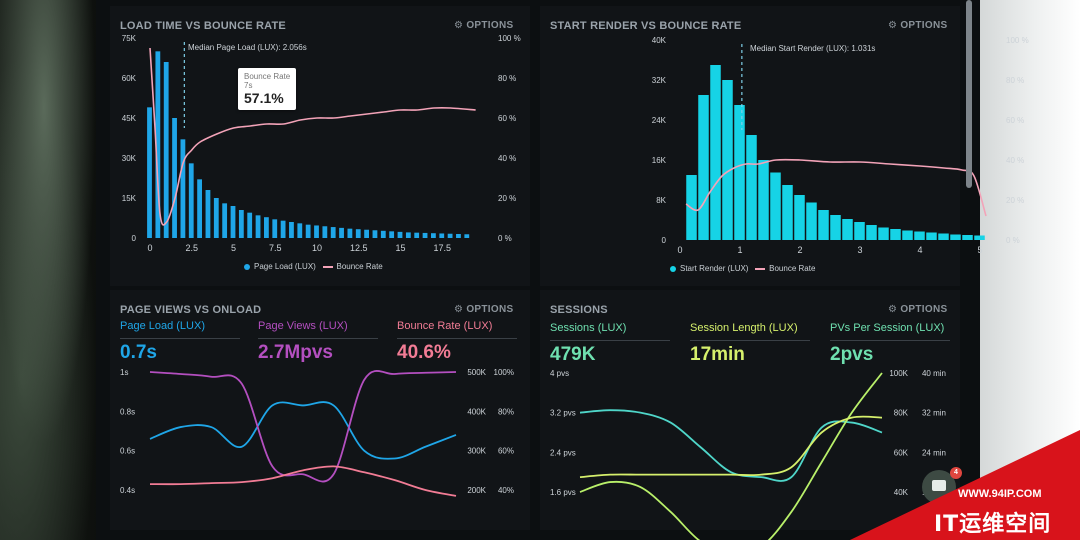  Describe the element at coordinates (934, 413) in the screenshot. I see `y-tick-right-b: 32 min` at that location.